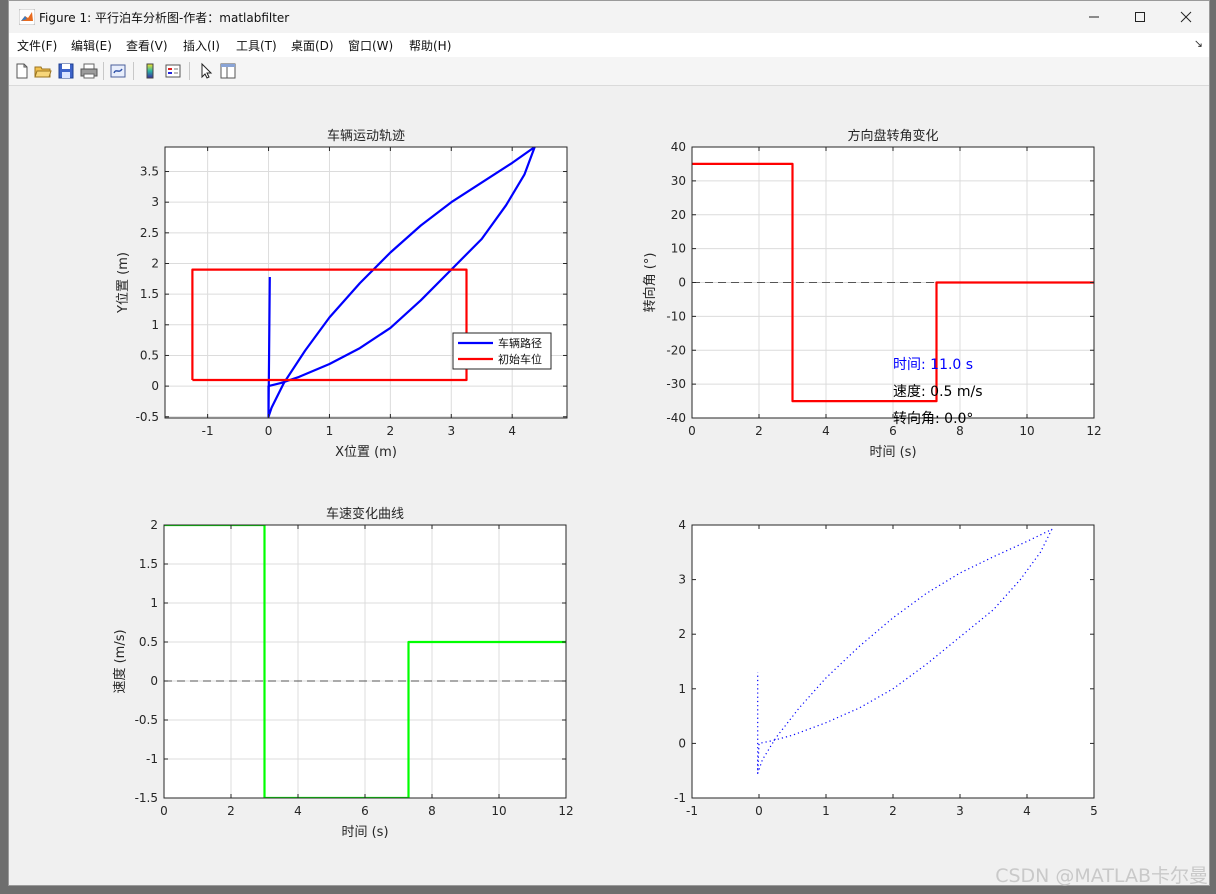 The width and height of the screenshot is (1216, 894). What do you see at coordinates (609, 17) in the screenshot?
I see `title-bar: Figure 1: 平行泊车分析图-作者：matlabfilter` at bounding box center [609, 17].